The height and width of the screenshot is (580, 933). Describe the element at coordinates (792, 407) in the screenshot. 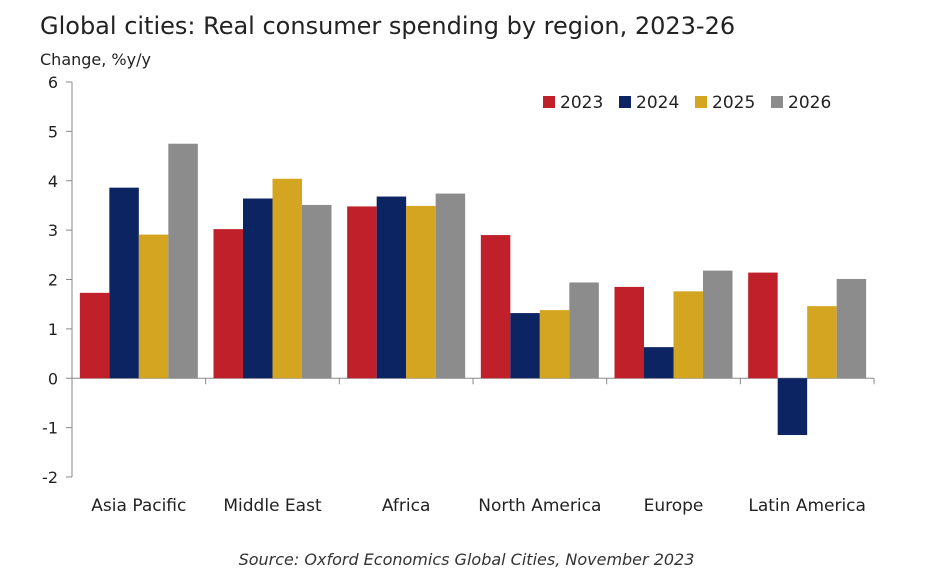

I see `bar-2024-latin-america` at that location.